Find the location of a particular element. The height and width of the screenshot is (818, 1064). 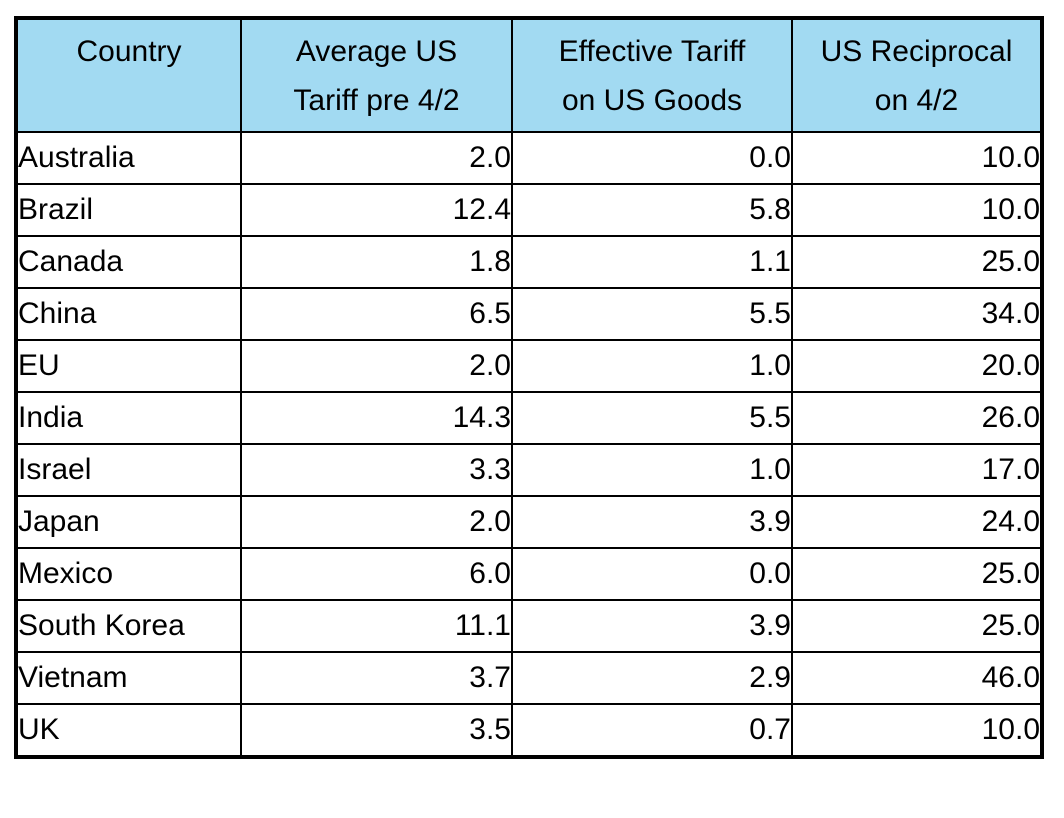

table-row: Vietnam 3.7 2.9 46.0 is located at coordinates (529, 678).